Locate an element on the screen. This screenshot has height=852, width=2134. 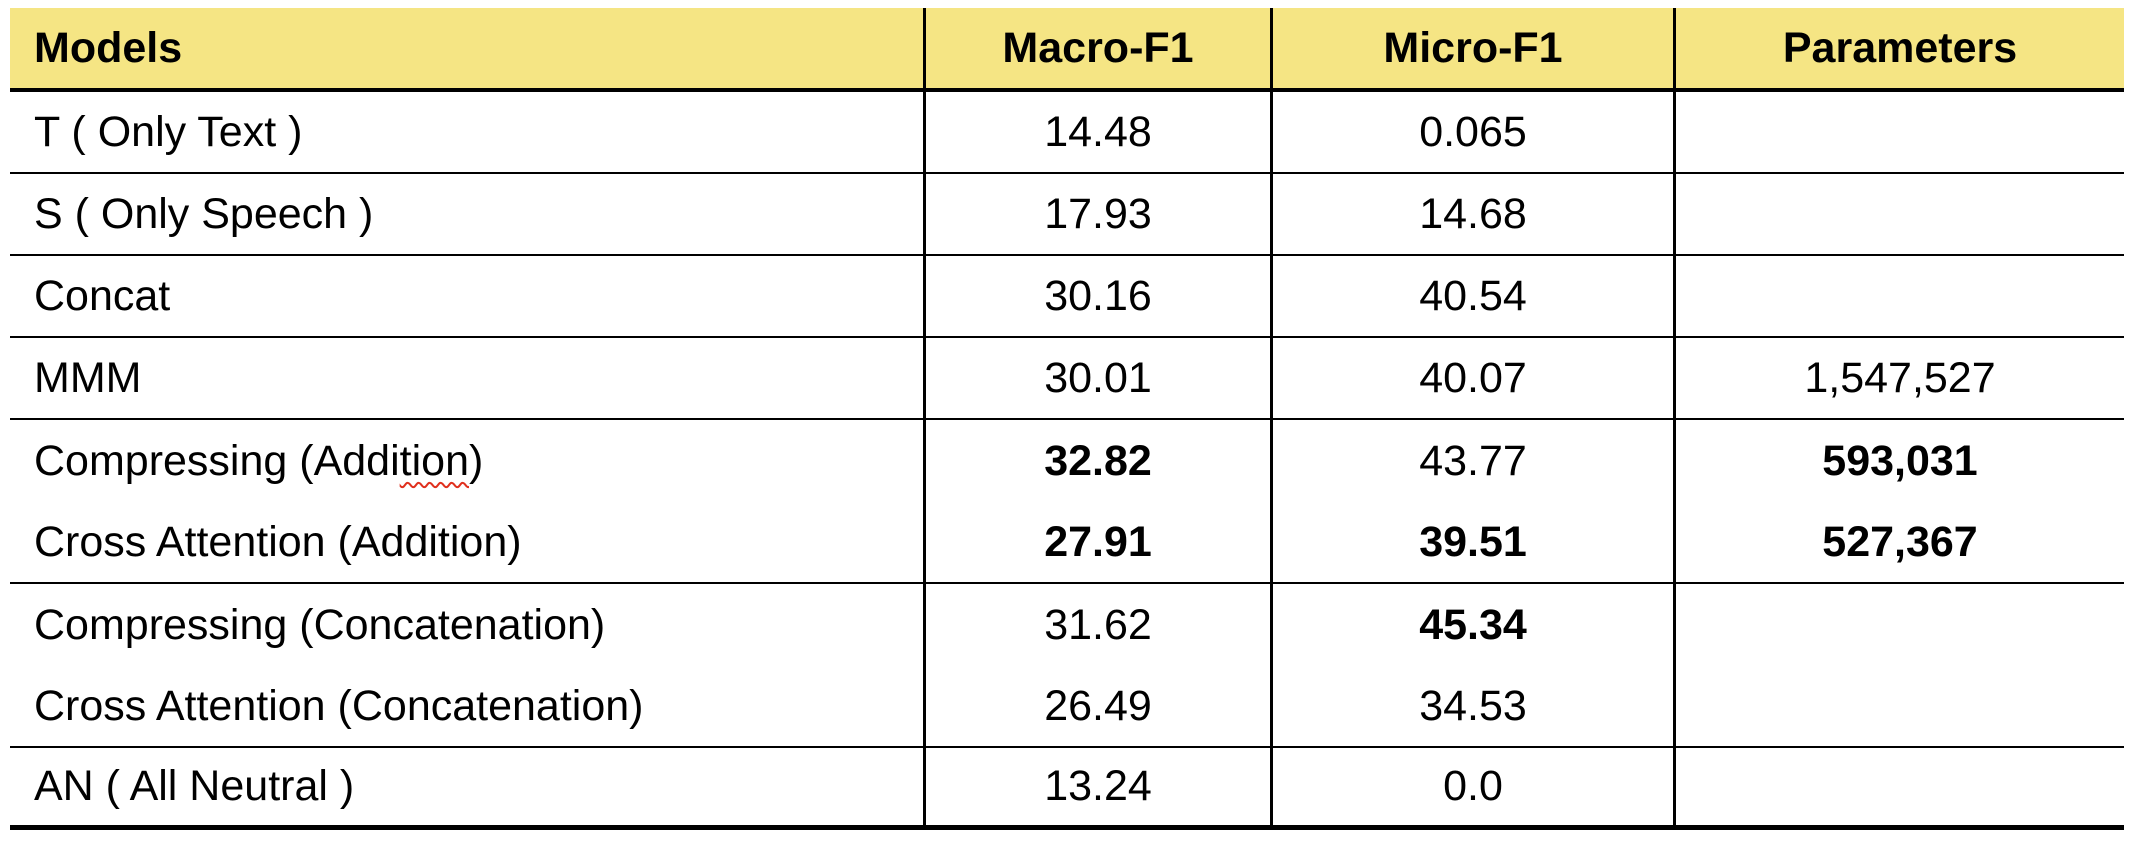
table-row: AN ( All Neutral ) 13.24 0.0 is located at coordinates (1067, 789).